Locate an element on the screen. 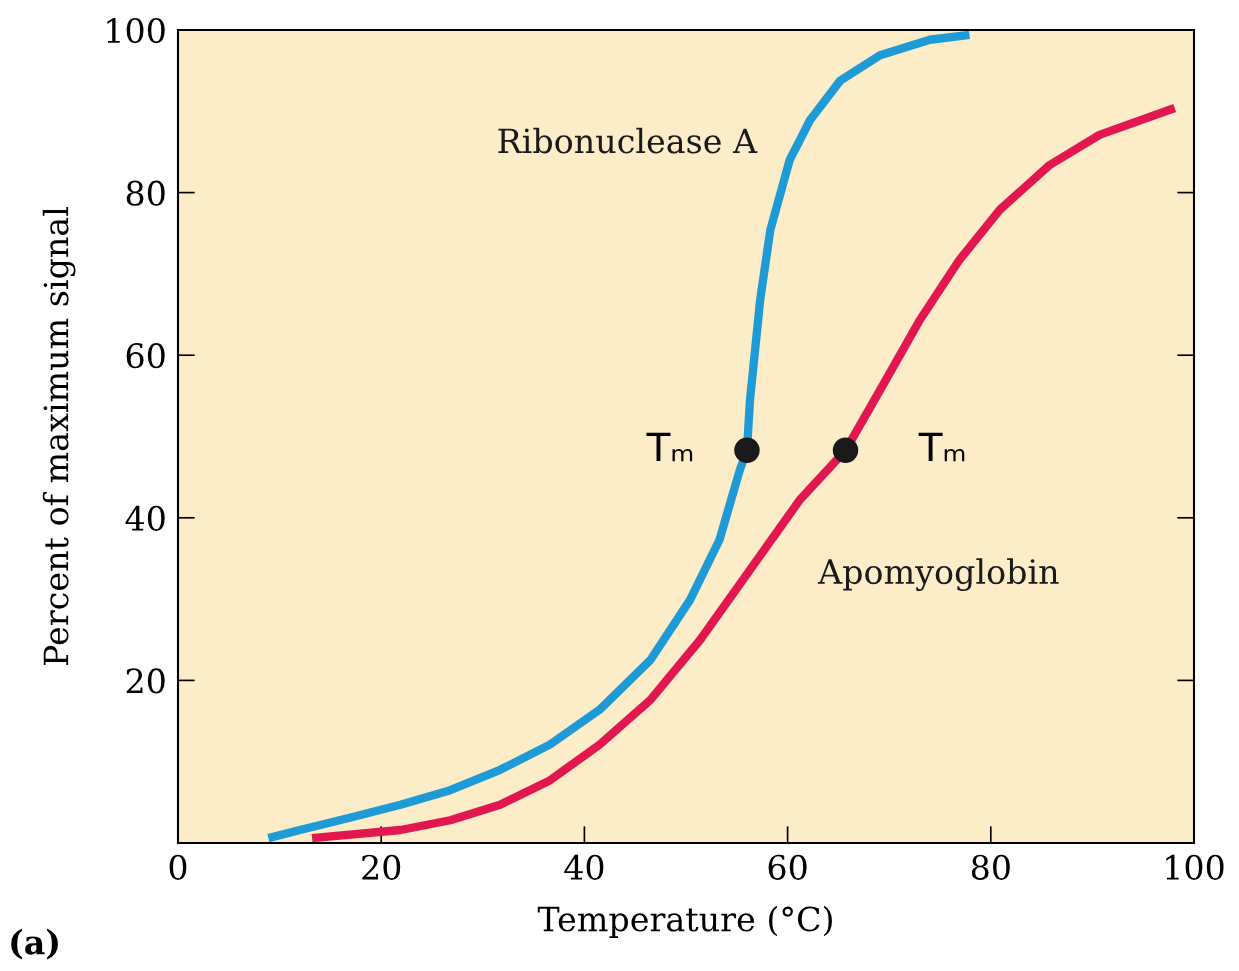 The image size is (1239, 971). x-tick-label: 80 is located at coordinates (990, 867).